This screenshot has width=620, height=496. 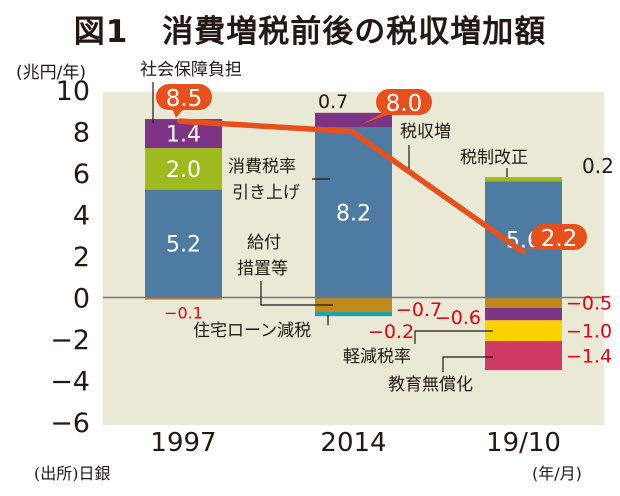 What do you see at coordinates (81, 174) in the screenshot?
I see `y-tick-label: 6` at bounding box center [81, 174].